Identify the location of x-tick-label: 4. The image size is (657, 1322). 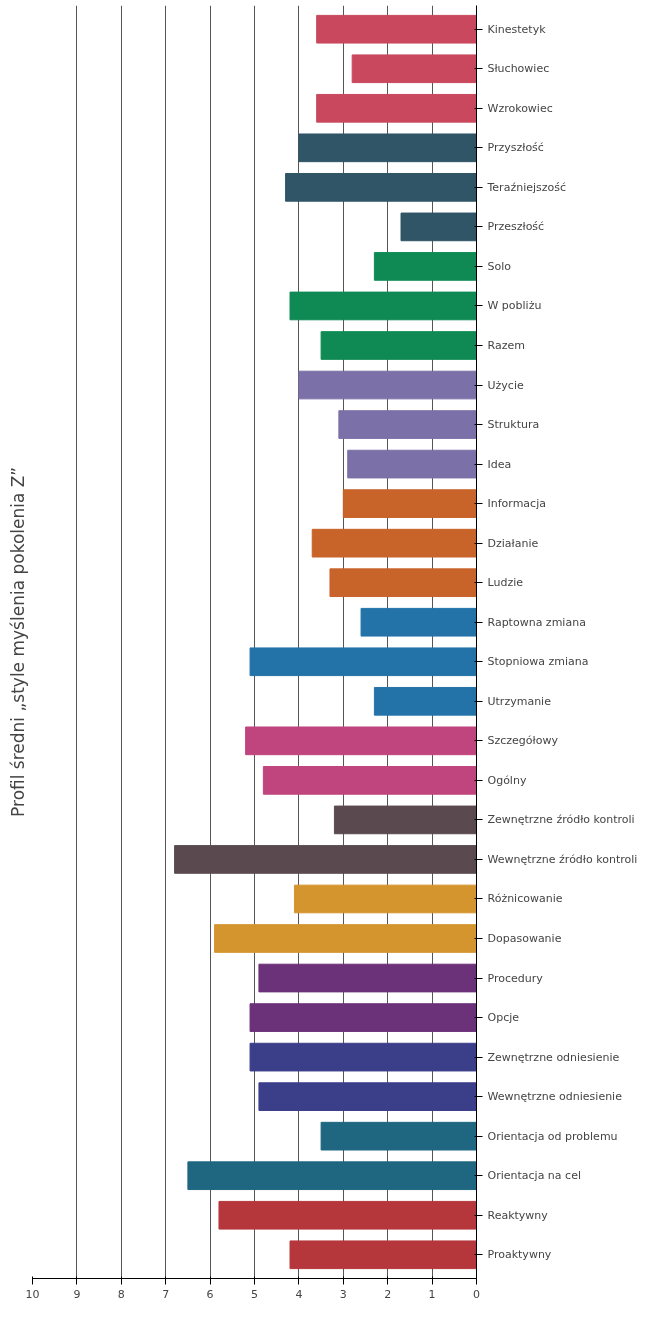
(299, 1294).